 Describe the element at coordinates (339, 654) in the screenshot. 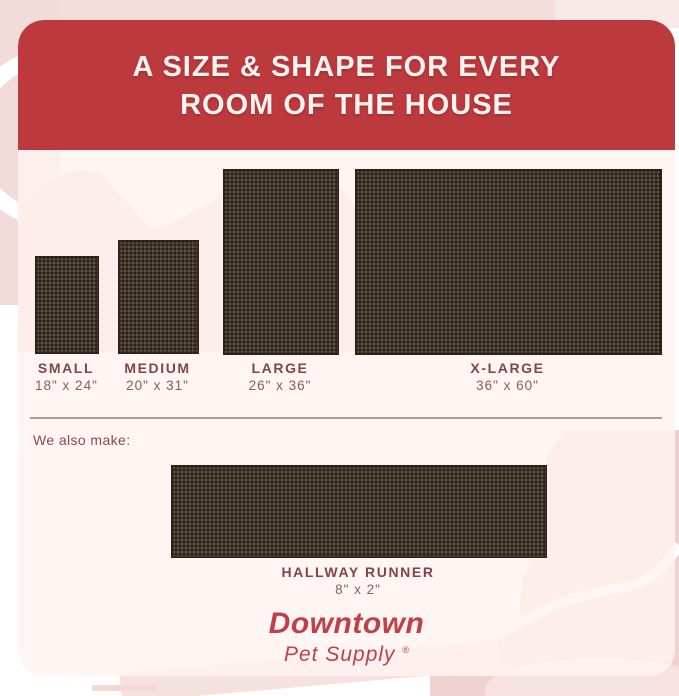

I see `brand-tagline-text: Pet Supply` at that location.